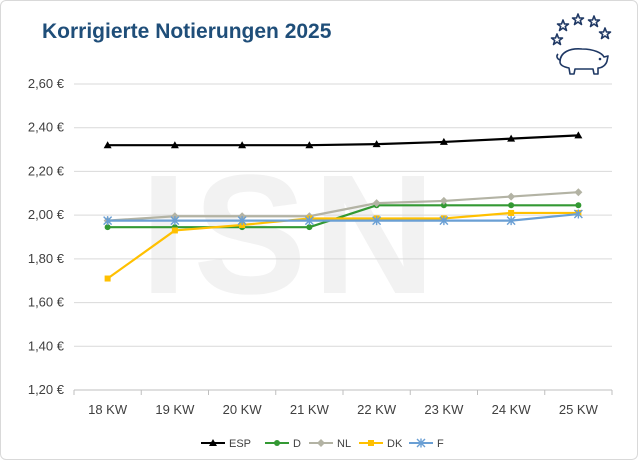 The width and height of the screenshot is (640, 462). Describe the element at coordinates (344, 444) in the screenshot. I see `legend-label: NL` at that location.